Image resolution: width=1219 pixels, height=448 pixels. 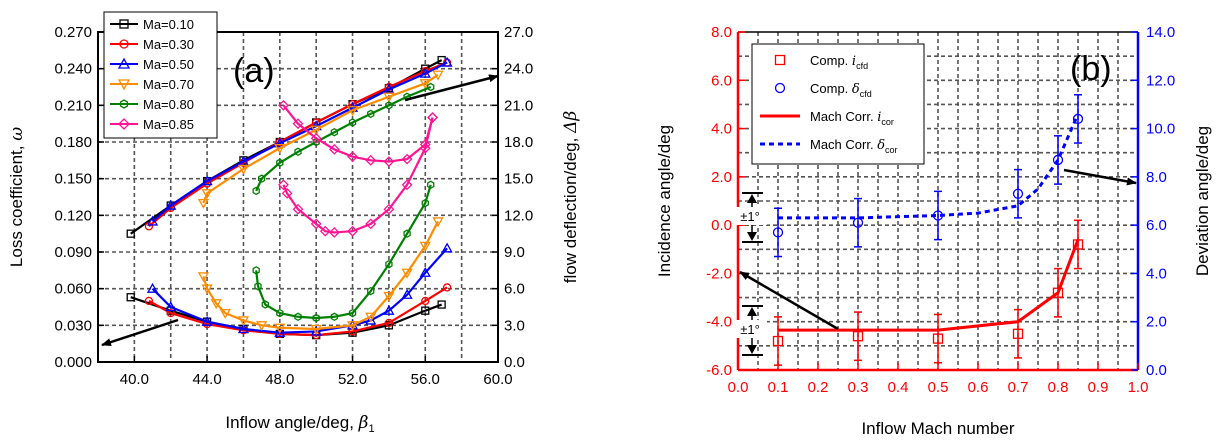 What do you see at coordinates (929, 285) in the screenshot?
I see `series-mach-corr-i-cor-line` at bounding box center [929, 285].